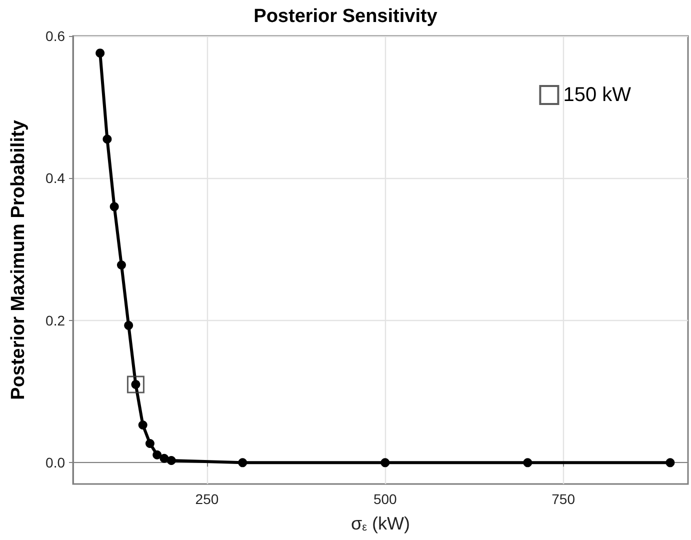 Image resolution: width=691 pixels, height=540 pixels. I want to click on y-tick-label: 0.0, so click(56, 462).